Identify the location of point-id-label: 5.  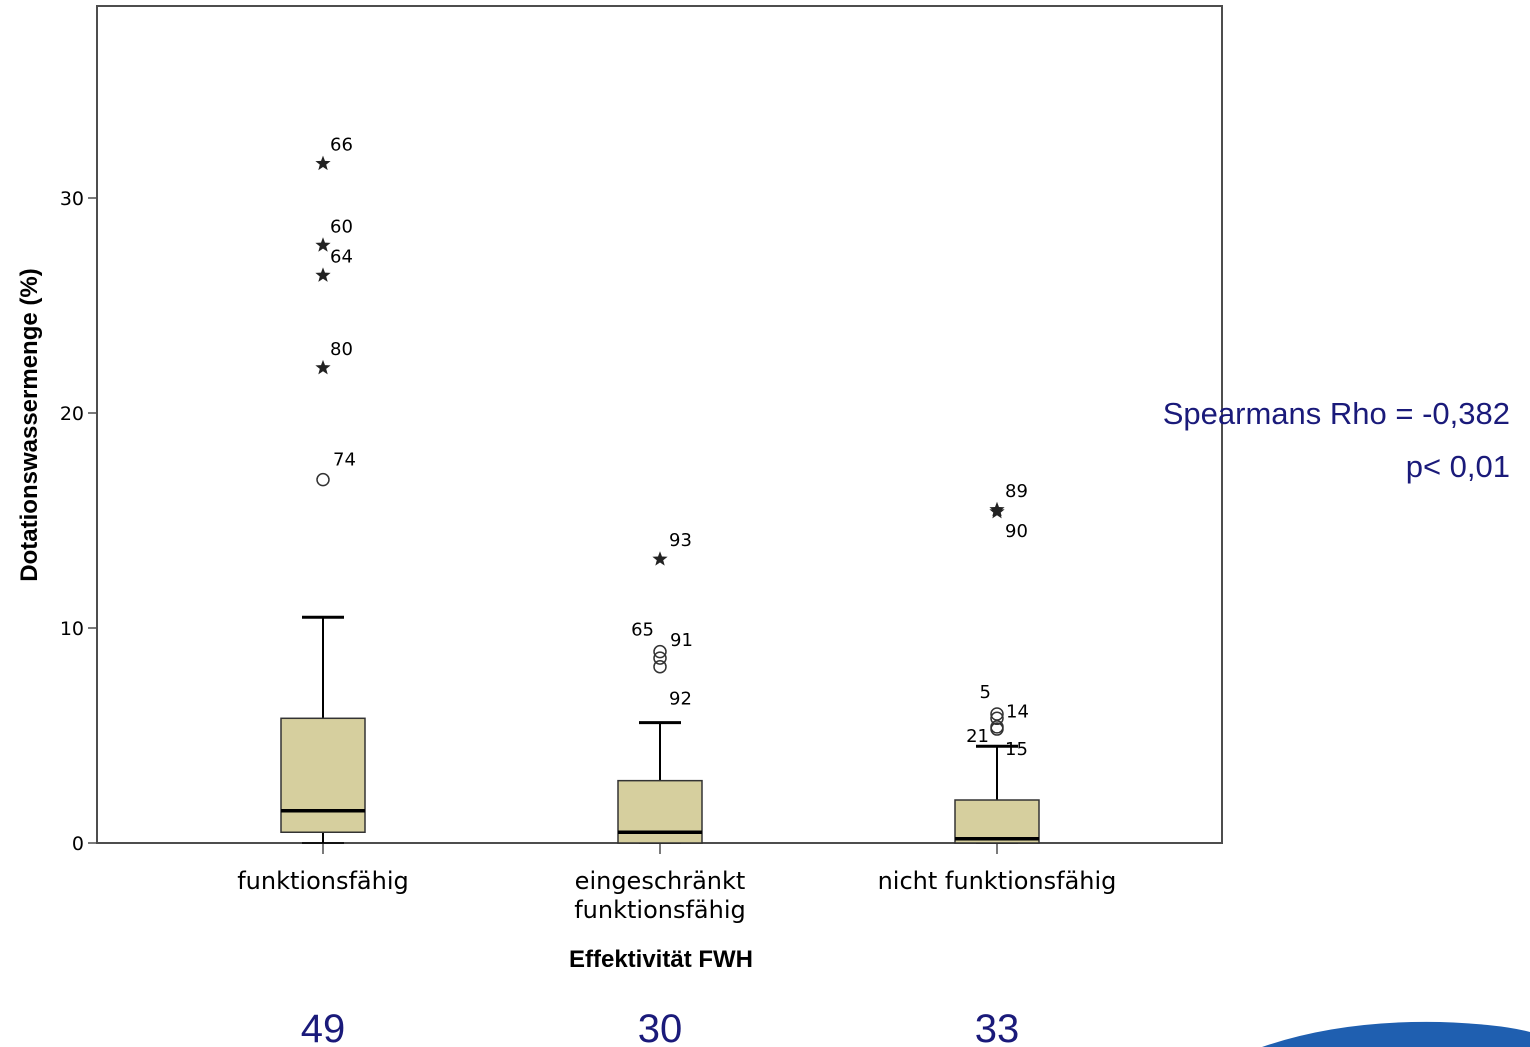
(985, 692).